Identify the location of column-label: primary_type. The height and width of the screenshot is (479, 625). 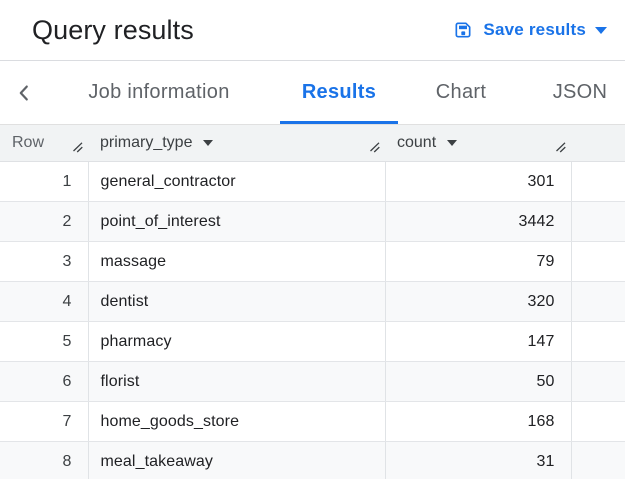
(146, 142).